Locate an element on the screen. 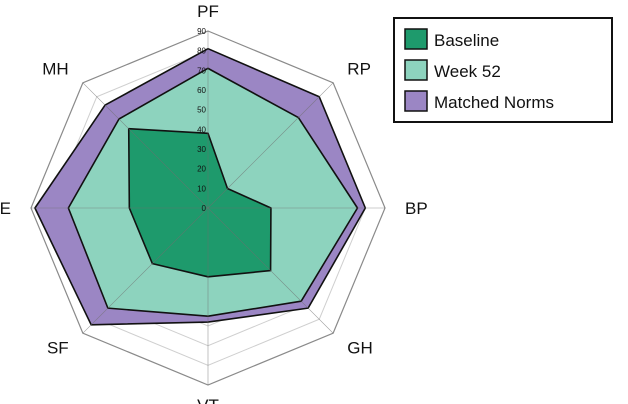 The image size is (628, 404). legend: Baseline Week 52 Matched Norms is located at coordinates (503, 70).